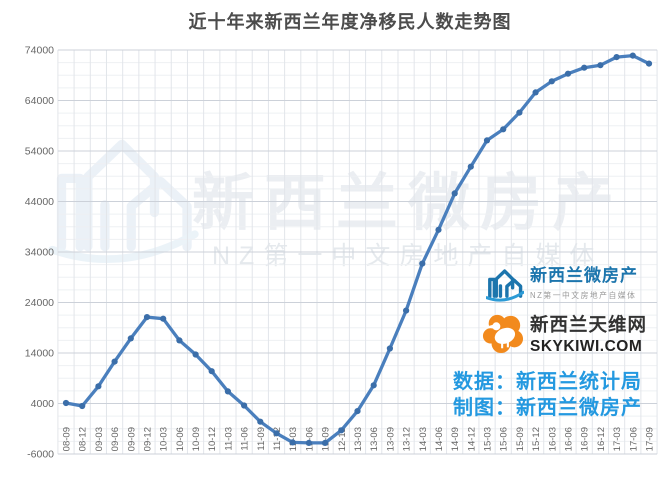  I want to click on wfc-logo: 新西兰微房产 NZ第一中文房地产自媒体, so click(562, 284).